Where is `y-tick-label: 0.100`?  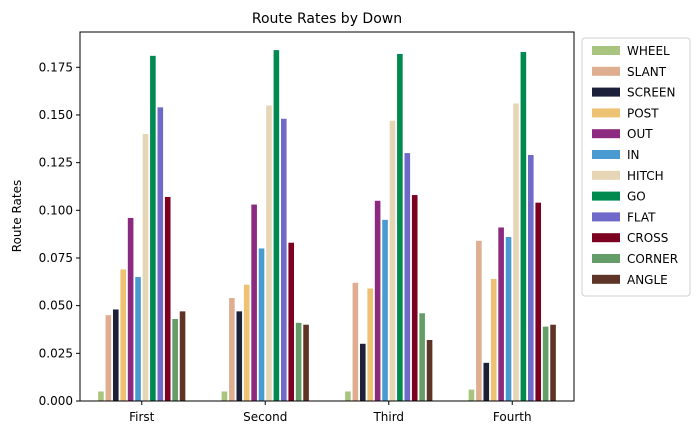
y-tick-label: 0.100 is located at coordinates (56, 210).